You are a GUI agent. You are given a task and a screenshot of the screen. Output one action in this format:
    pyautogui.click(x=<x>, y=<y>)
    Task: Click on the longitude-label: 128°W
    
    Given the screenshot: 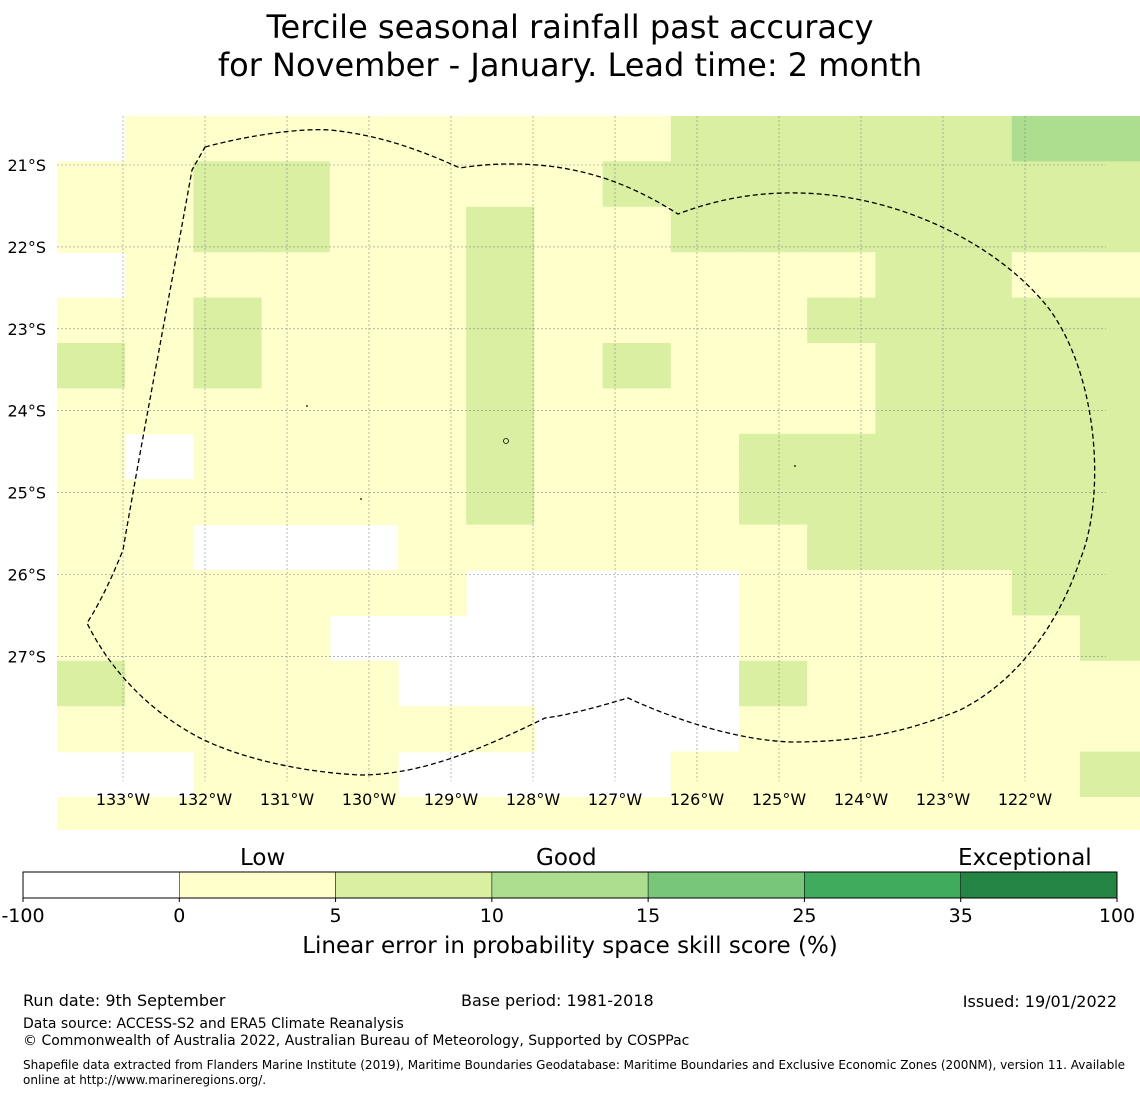 What is the action you would take?
    pyautogui.click(x=533, y=799)
    